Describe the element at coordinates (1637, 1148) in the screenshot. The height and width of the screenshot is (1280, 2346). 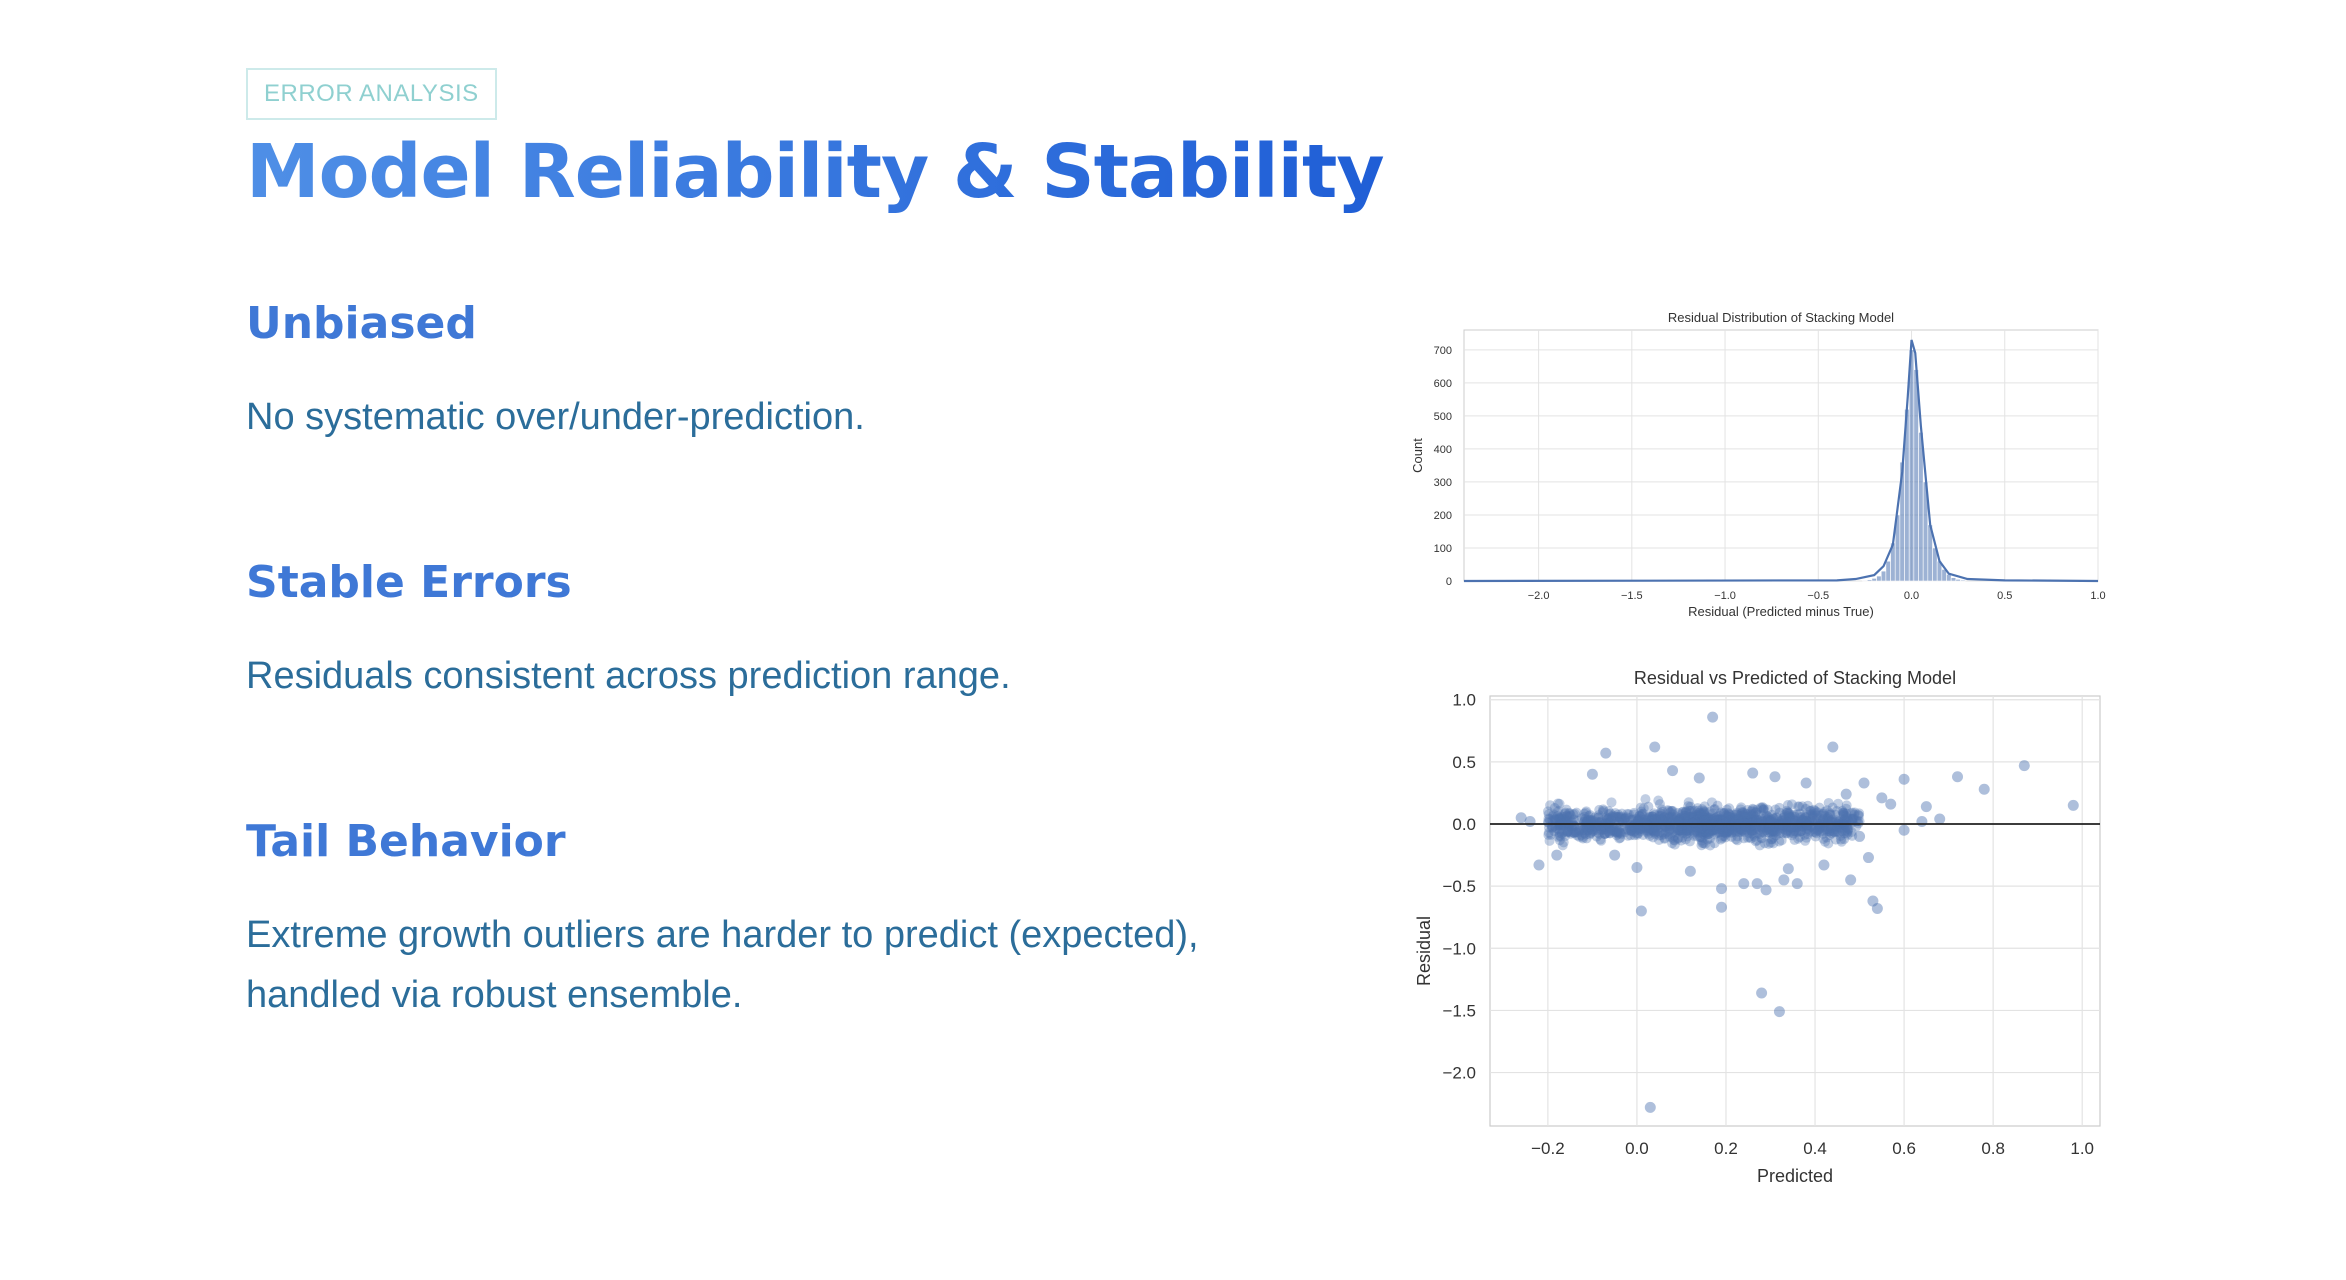
I see `scatter-x-tick-label: 0.0` at that location.